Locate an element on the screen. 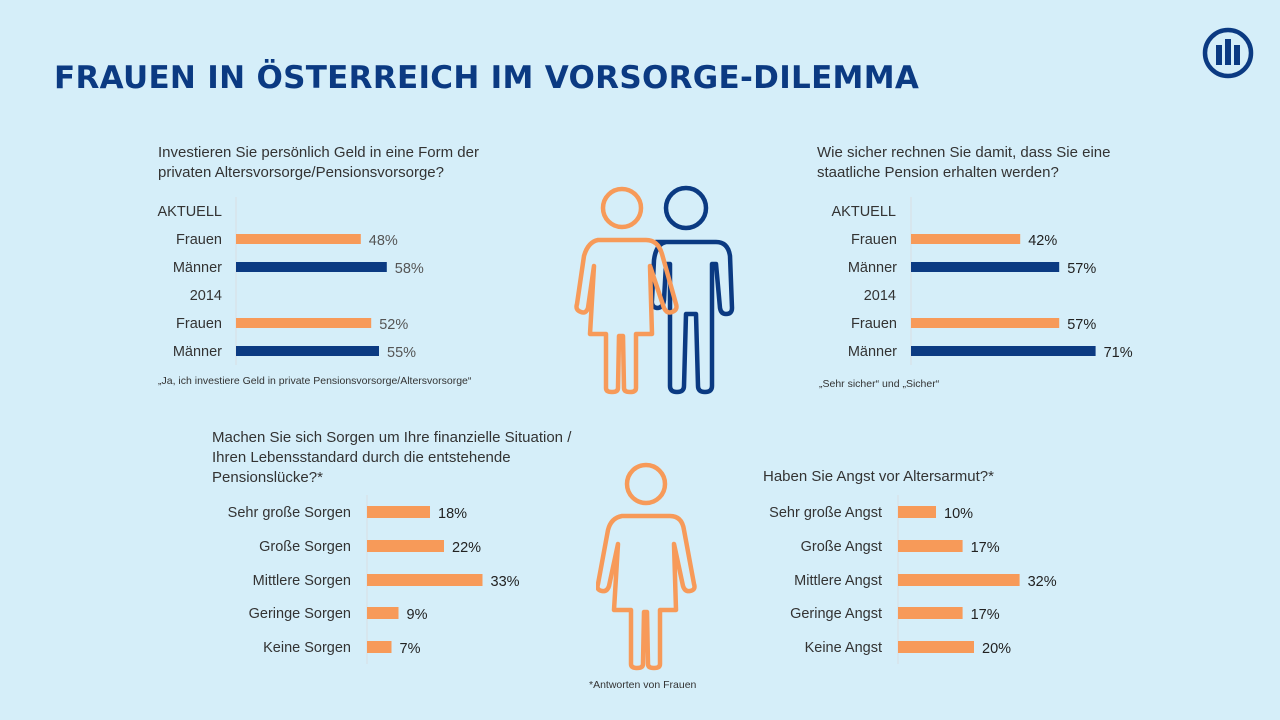  chart4-question: Haben Sie Angst vor Altersarmut?* is located at coordinates (878, 476).